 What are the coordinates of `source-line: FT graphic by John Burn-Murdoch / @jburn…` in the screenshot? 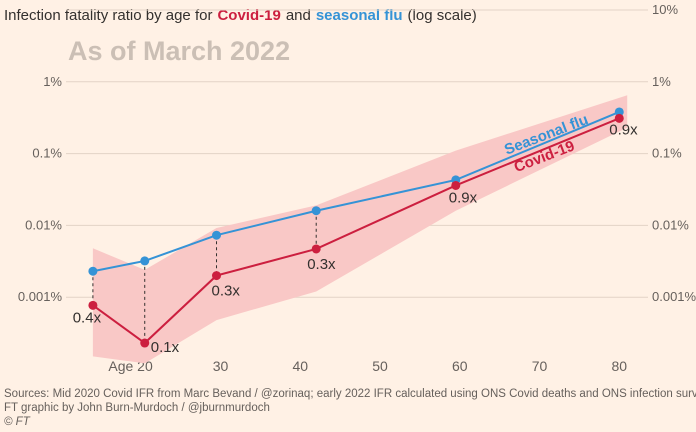 It's located at (137, 408).